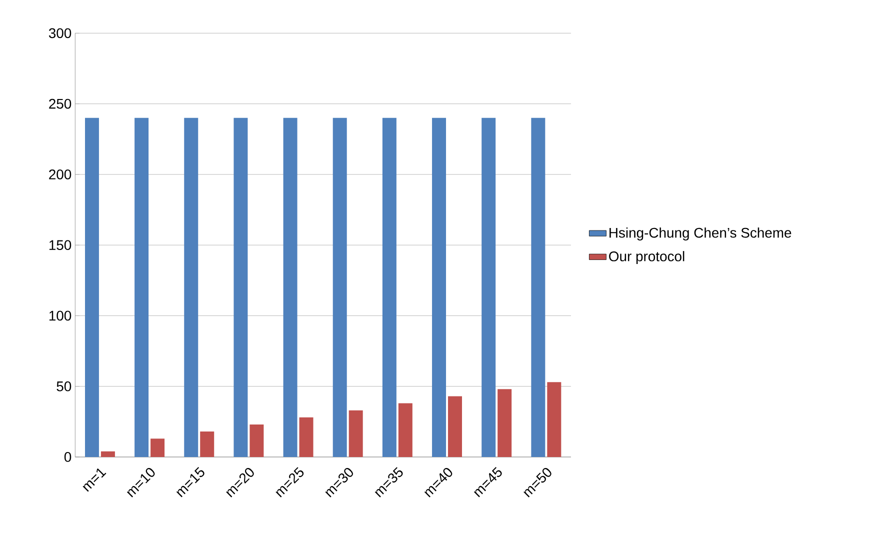  I want to click on y-tick-label: 200, so click(60, 174).